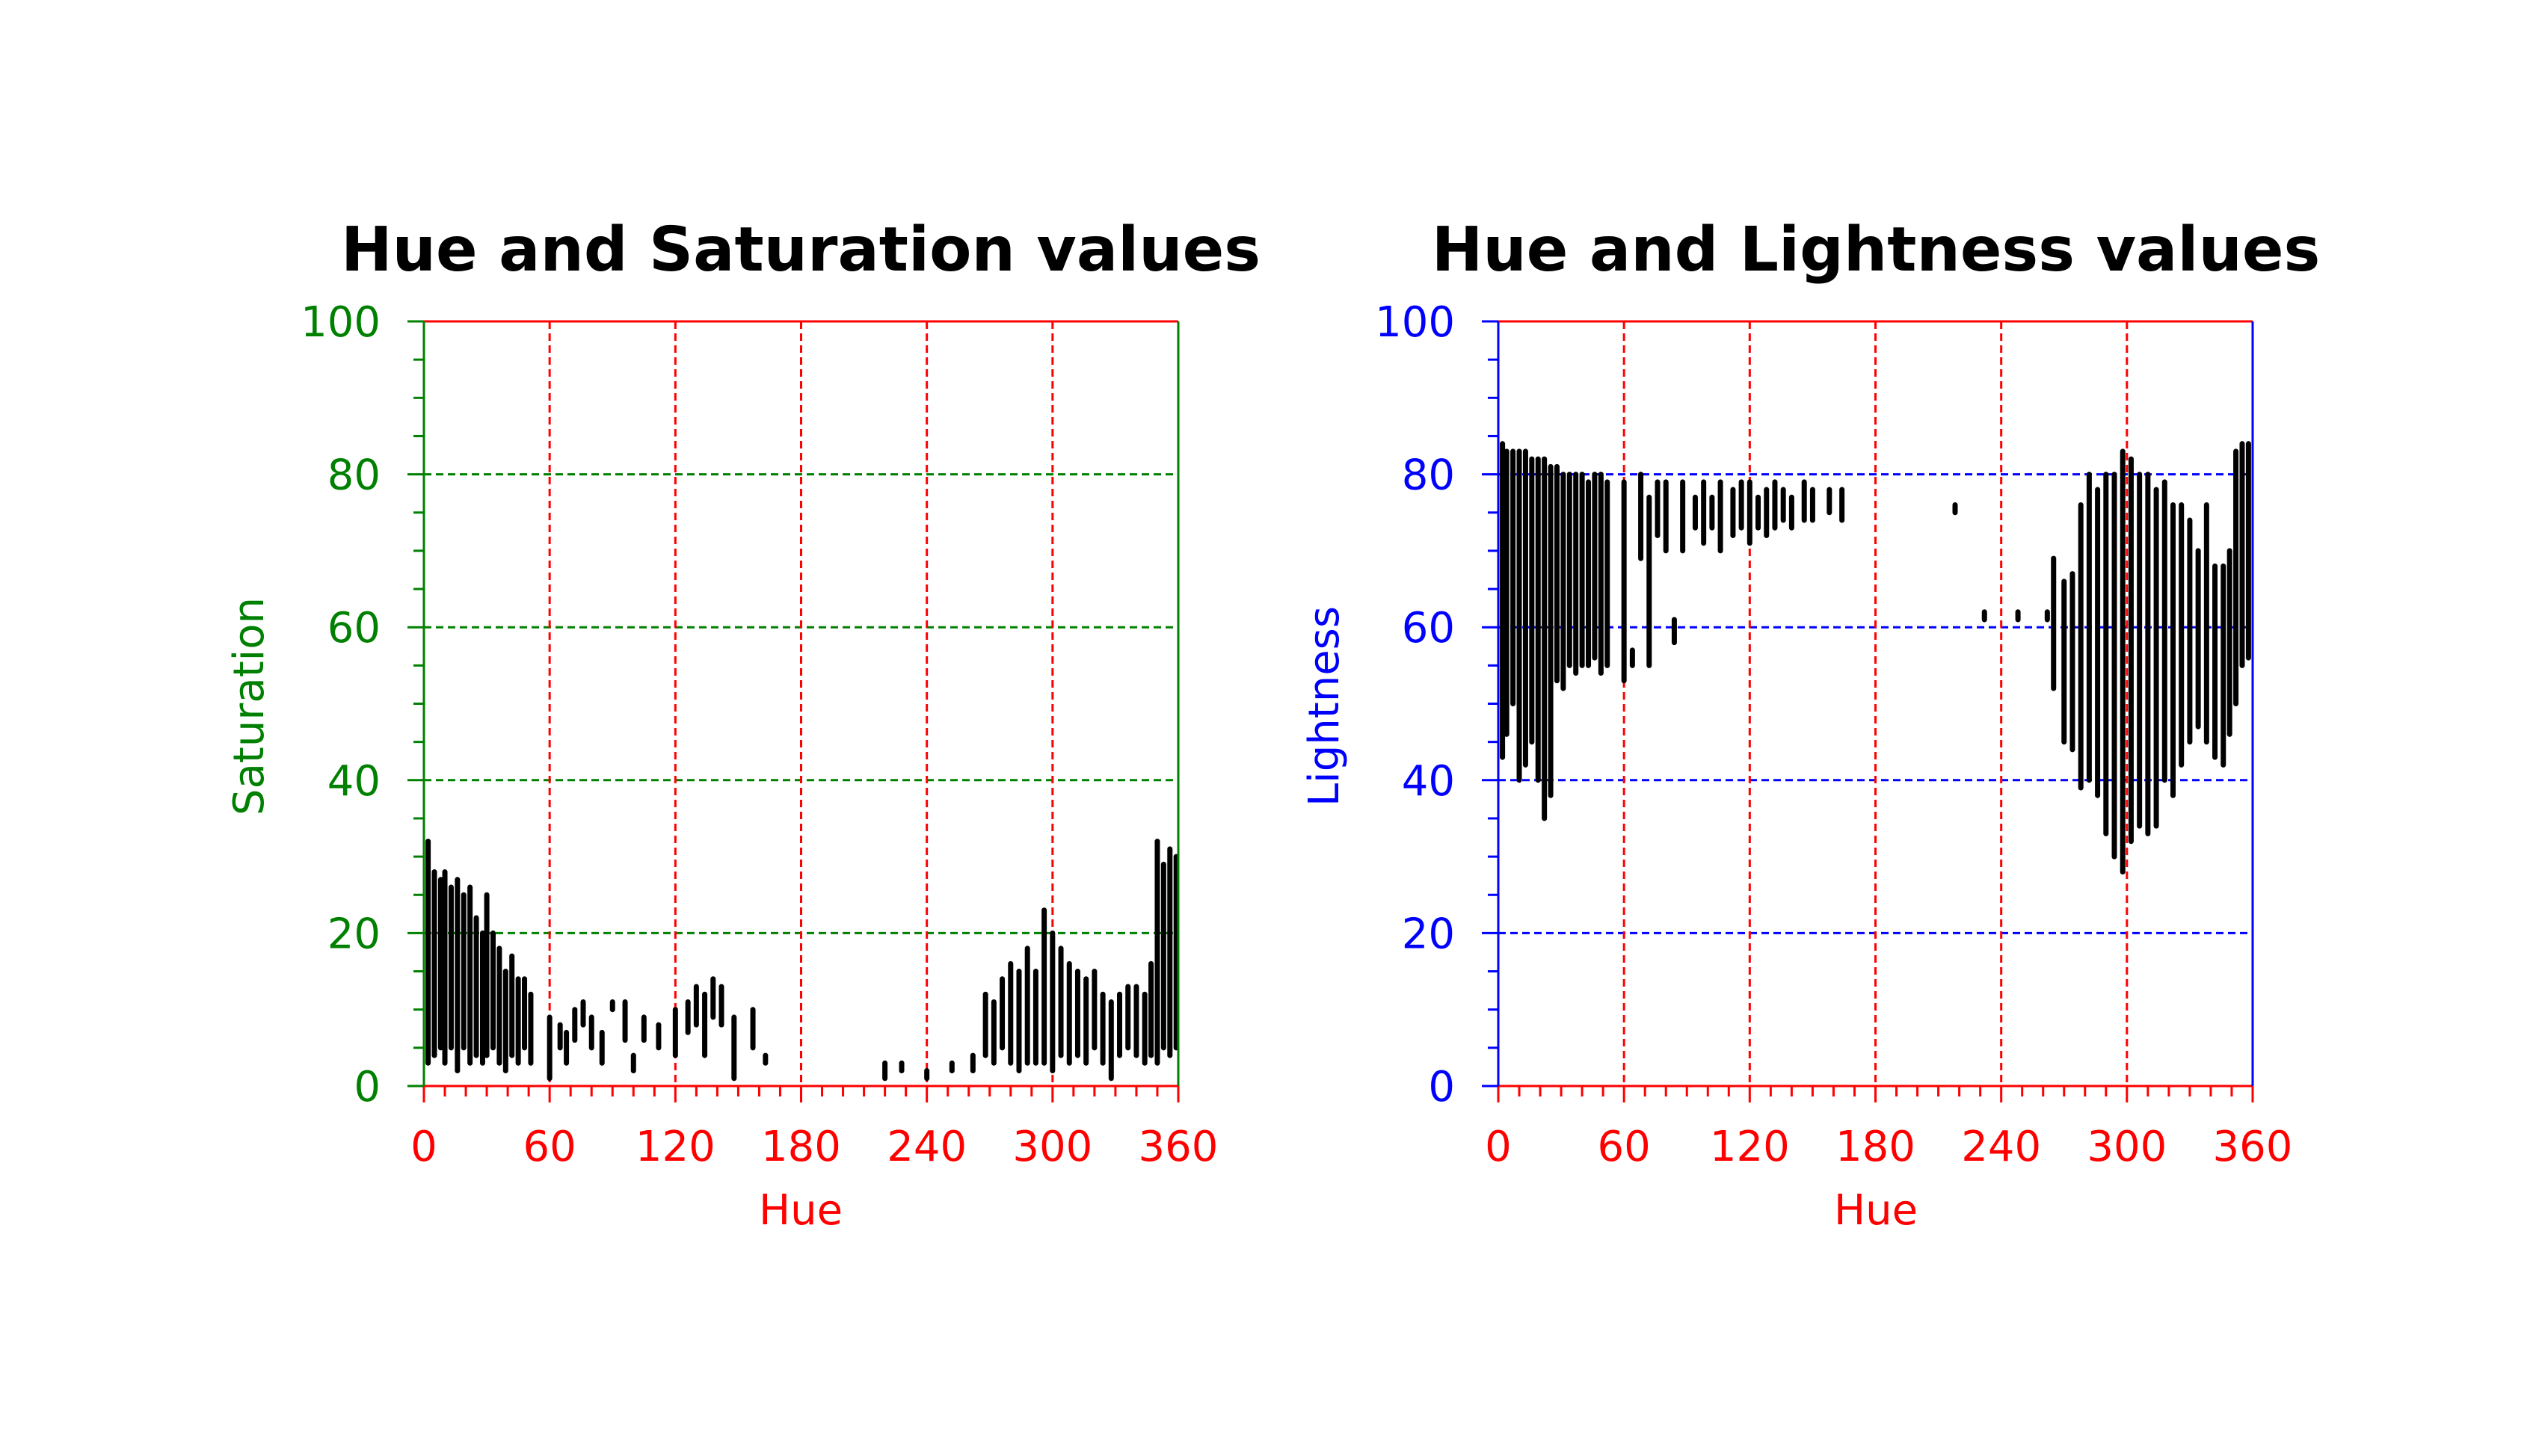 The height and width of the screenshot is (1456, 2539). Describe the element at coordinates (249, 706) in the screenshot. I see `y-axis-label: Saturation` at that location.